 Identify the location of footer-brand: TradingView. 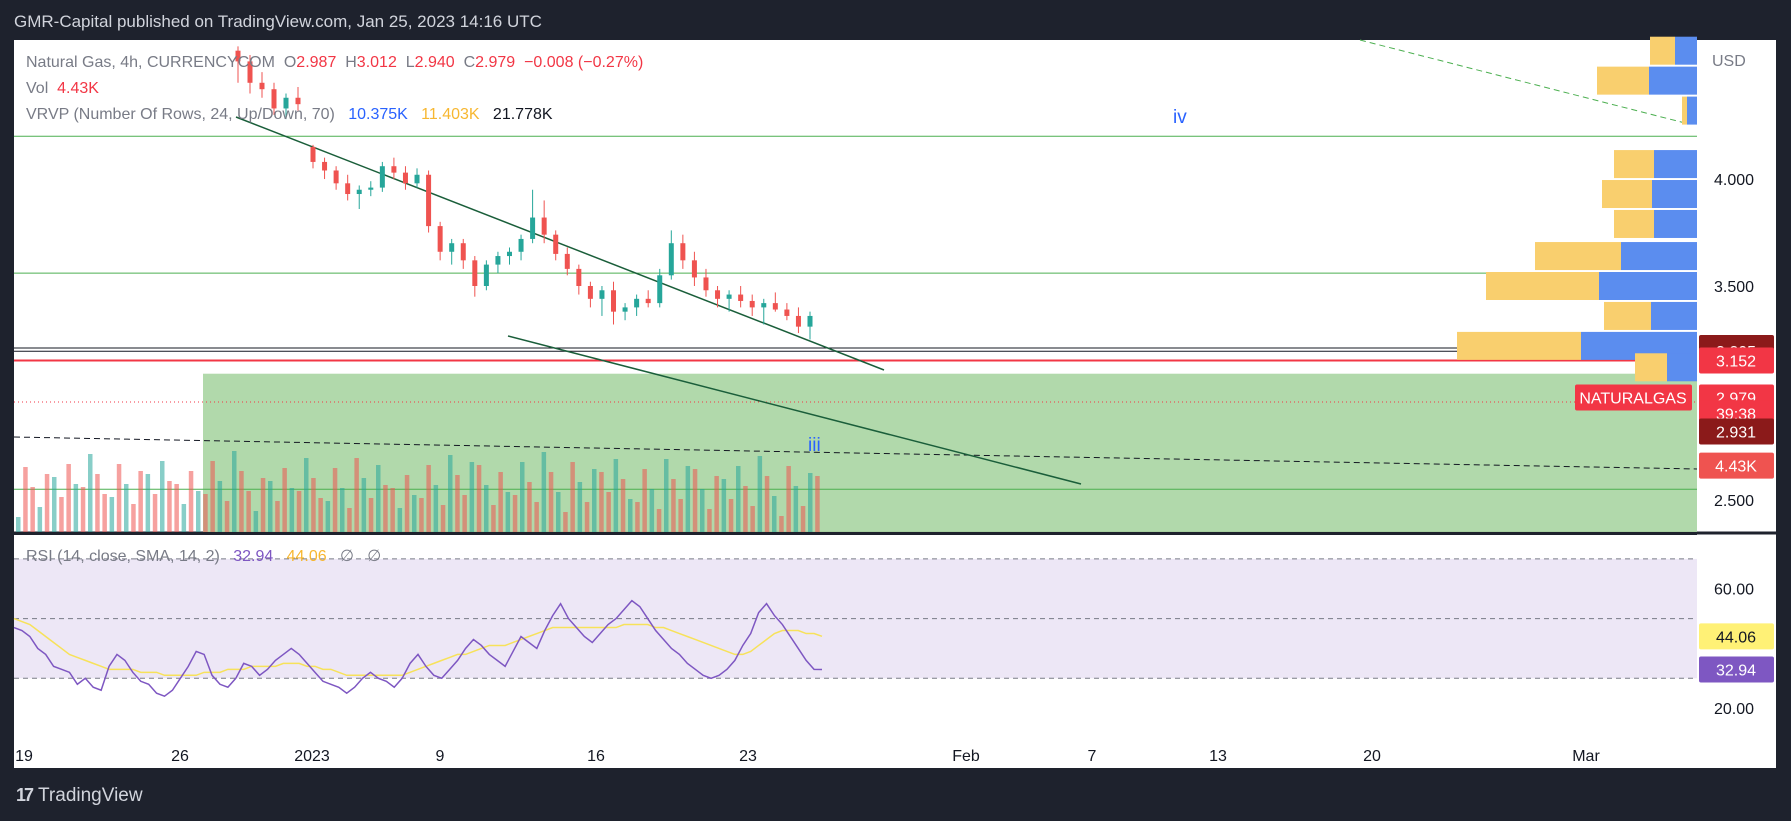
(90, 795).